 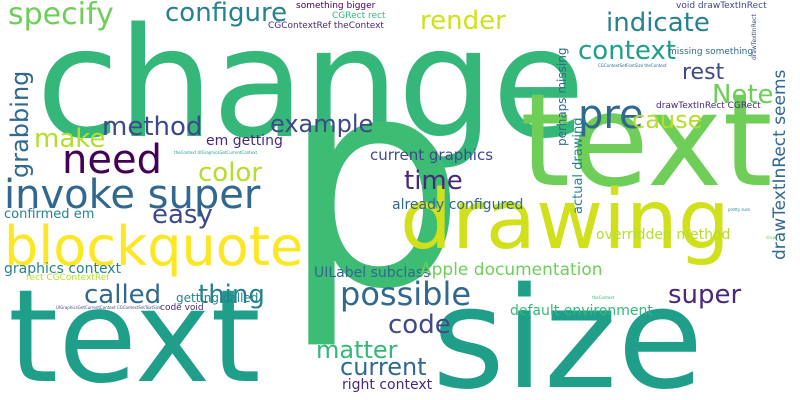 What do you see at coordinates (754, 37) in the screenshot?
I see `word-drawtextinrect-vertical: drawTextInRect` at bounding box center [754, 37].